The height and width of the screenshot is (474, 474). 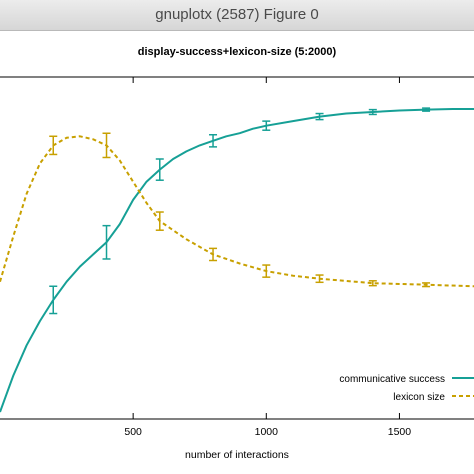 I want to click on x-tick-label: 500, so click(x=133, y=432).